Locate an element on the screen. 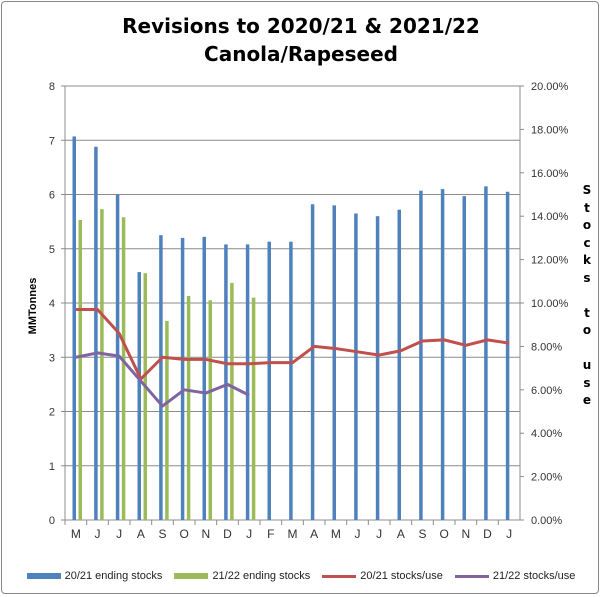 This screenshot has width=602, height=597. legend-label: 20/21 ending stocks is located at coordinates (113, 576).